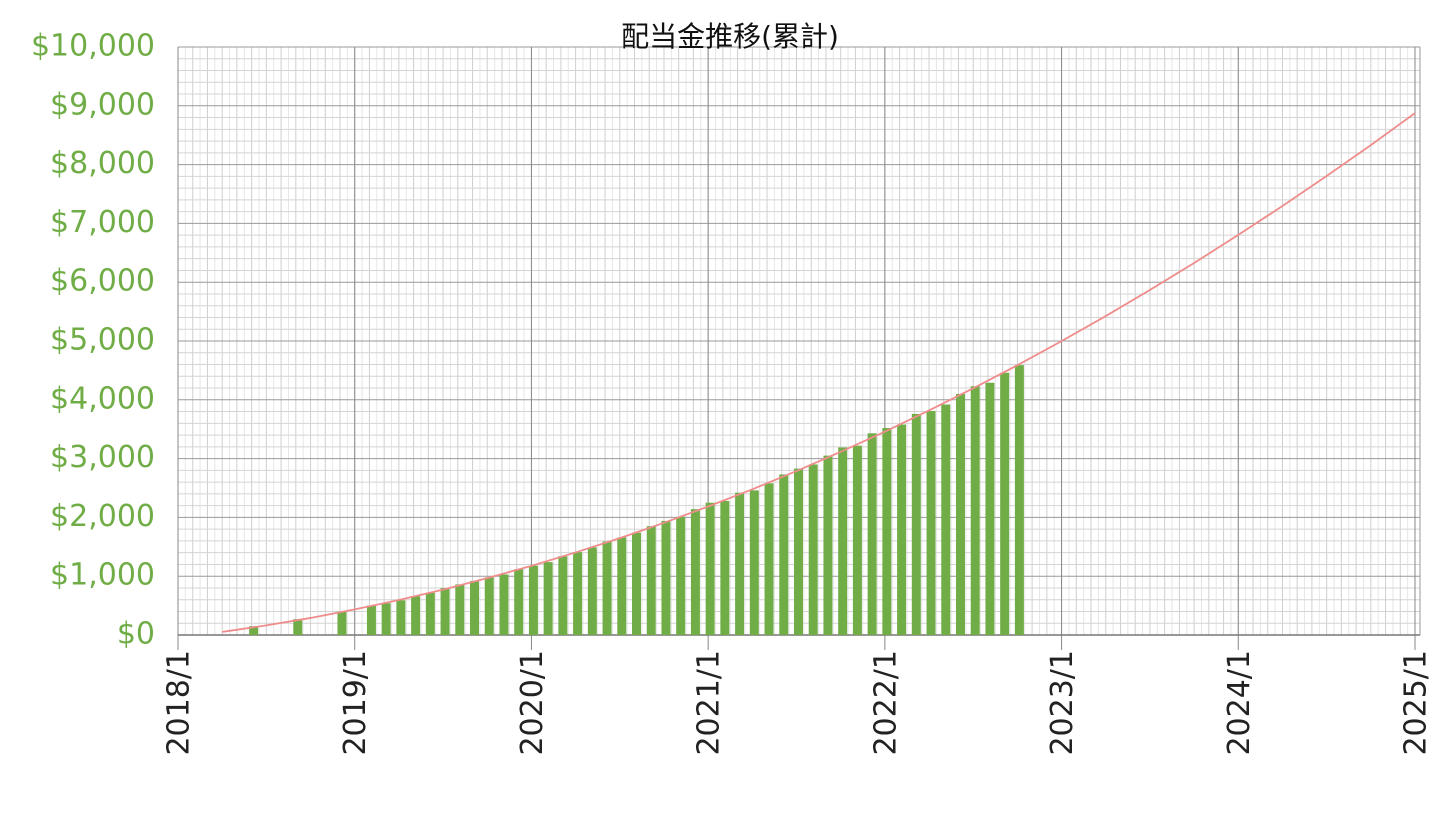  I want to click on x-tick-label: 2019/1, so click(355, 703).